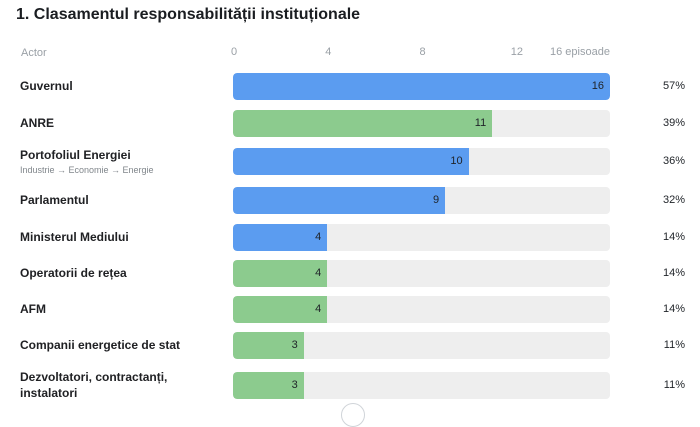 Image resolution: width=700 pixels, height=427 pixels. Describe the element at coordinates (46, 86) in the screenshot. I see `actor-name: Guvernul` at that location.